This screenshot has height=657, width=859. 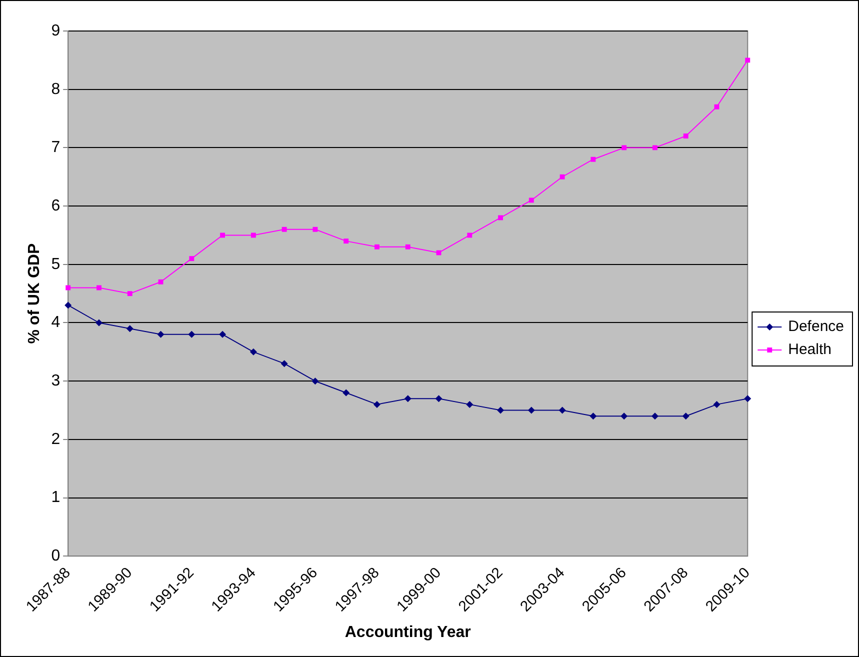 What do you see at coordinates (55, 31) in the screenshot?
I see `y-tick-label: 9` at bounding box center [55, 31].